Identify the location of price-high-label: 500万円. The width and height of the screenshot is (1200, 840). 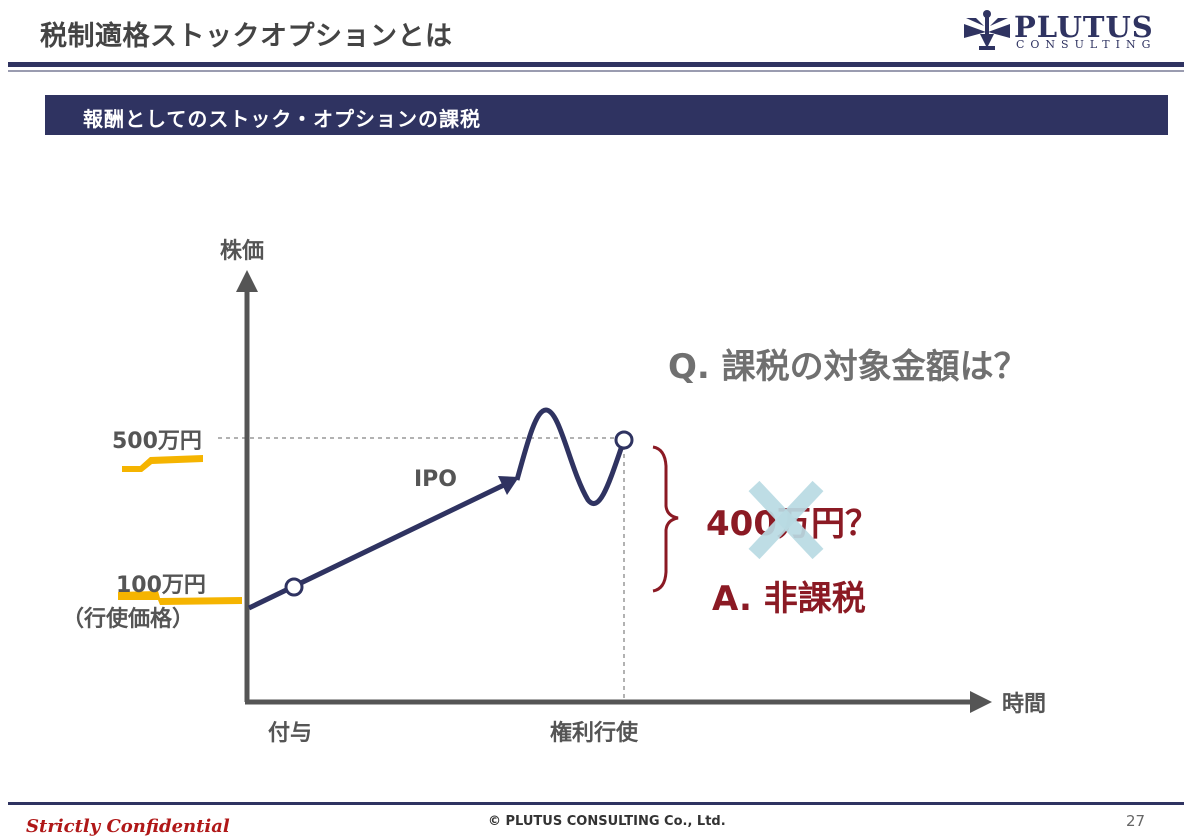
(157, 441).